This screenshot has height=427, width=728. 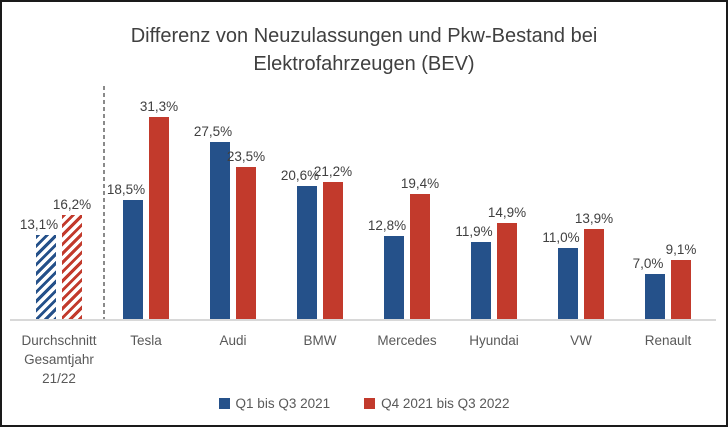 I want to click on legend-item-q1-bis-q3-2021: Q1 bis Q3 2021, so click(x=274, y=403).